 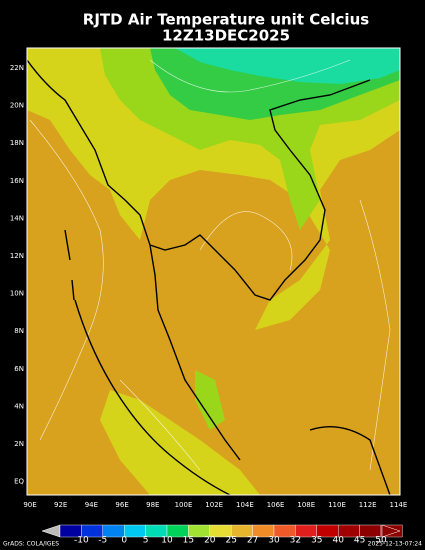 I want to click on footer-timestamp: 2025-12-13-07:24, so click(x=395, y=544).